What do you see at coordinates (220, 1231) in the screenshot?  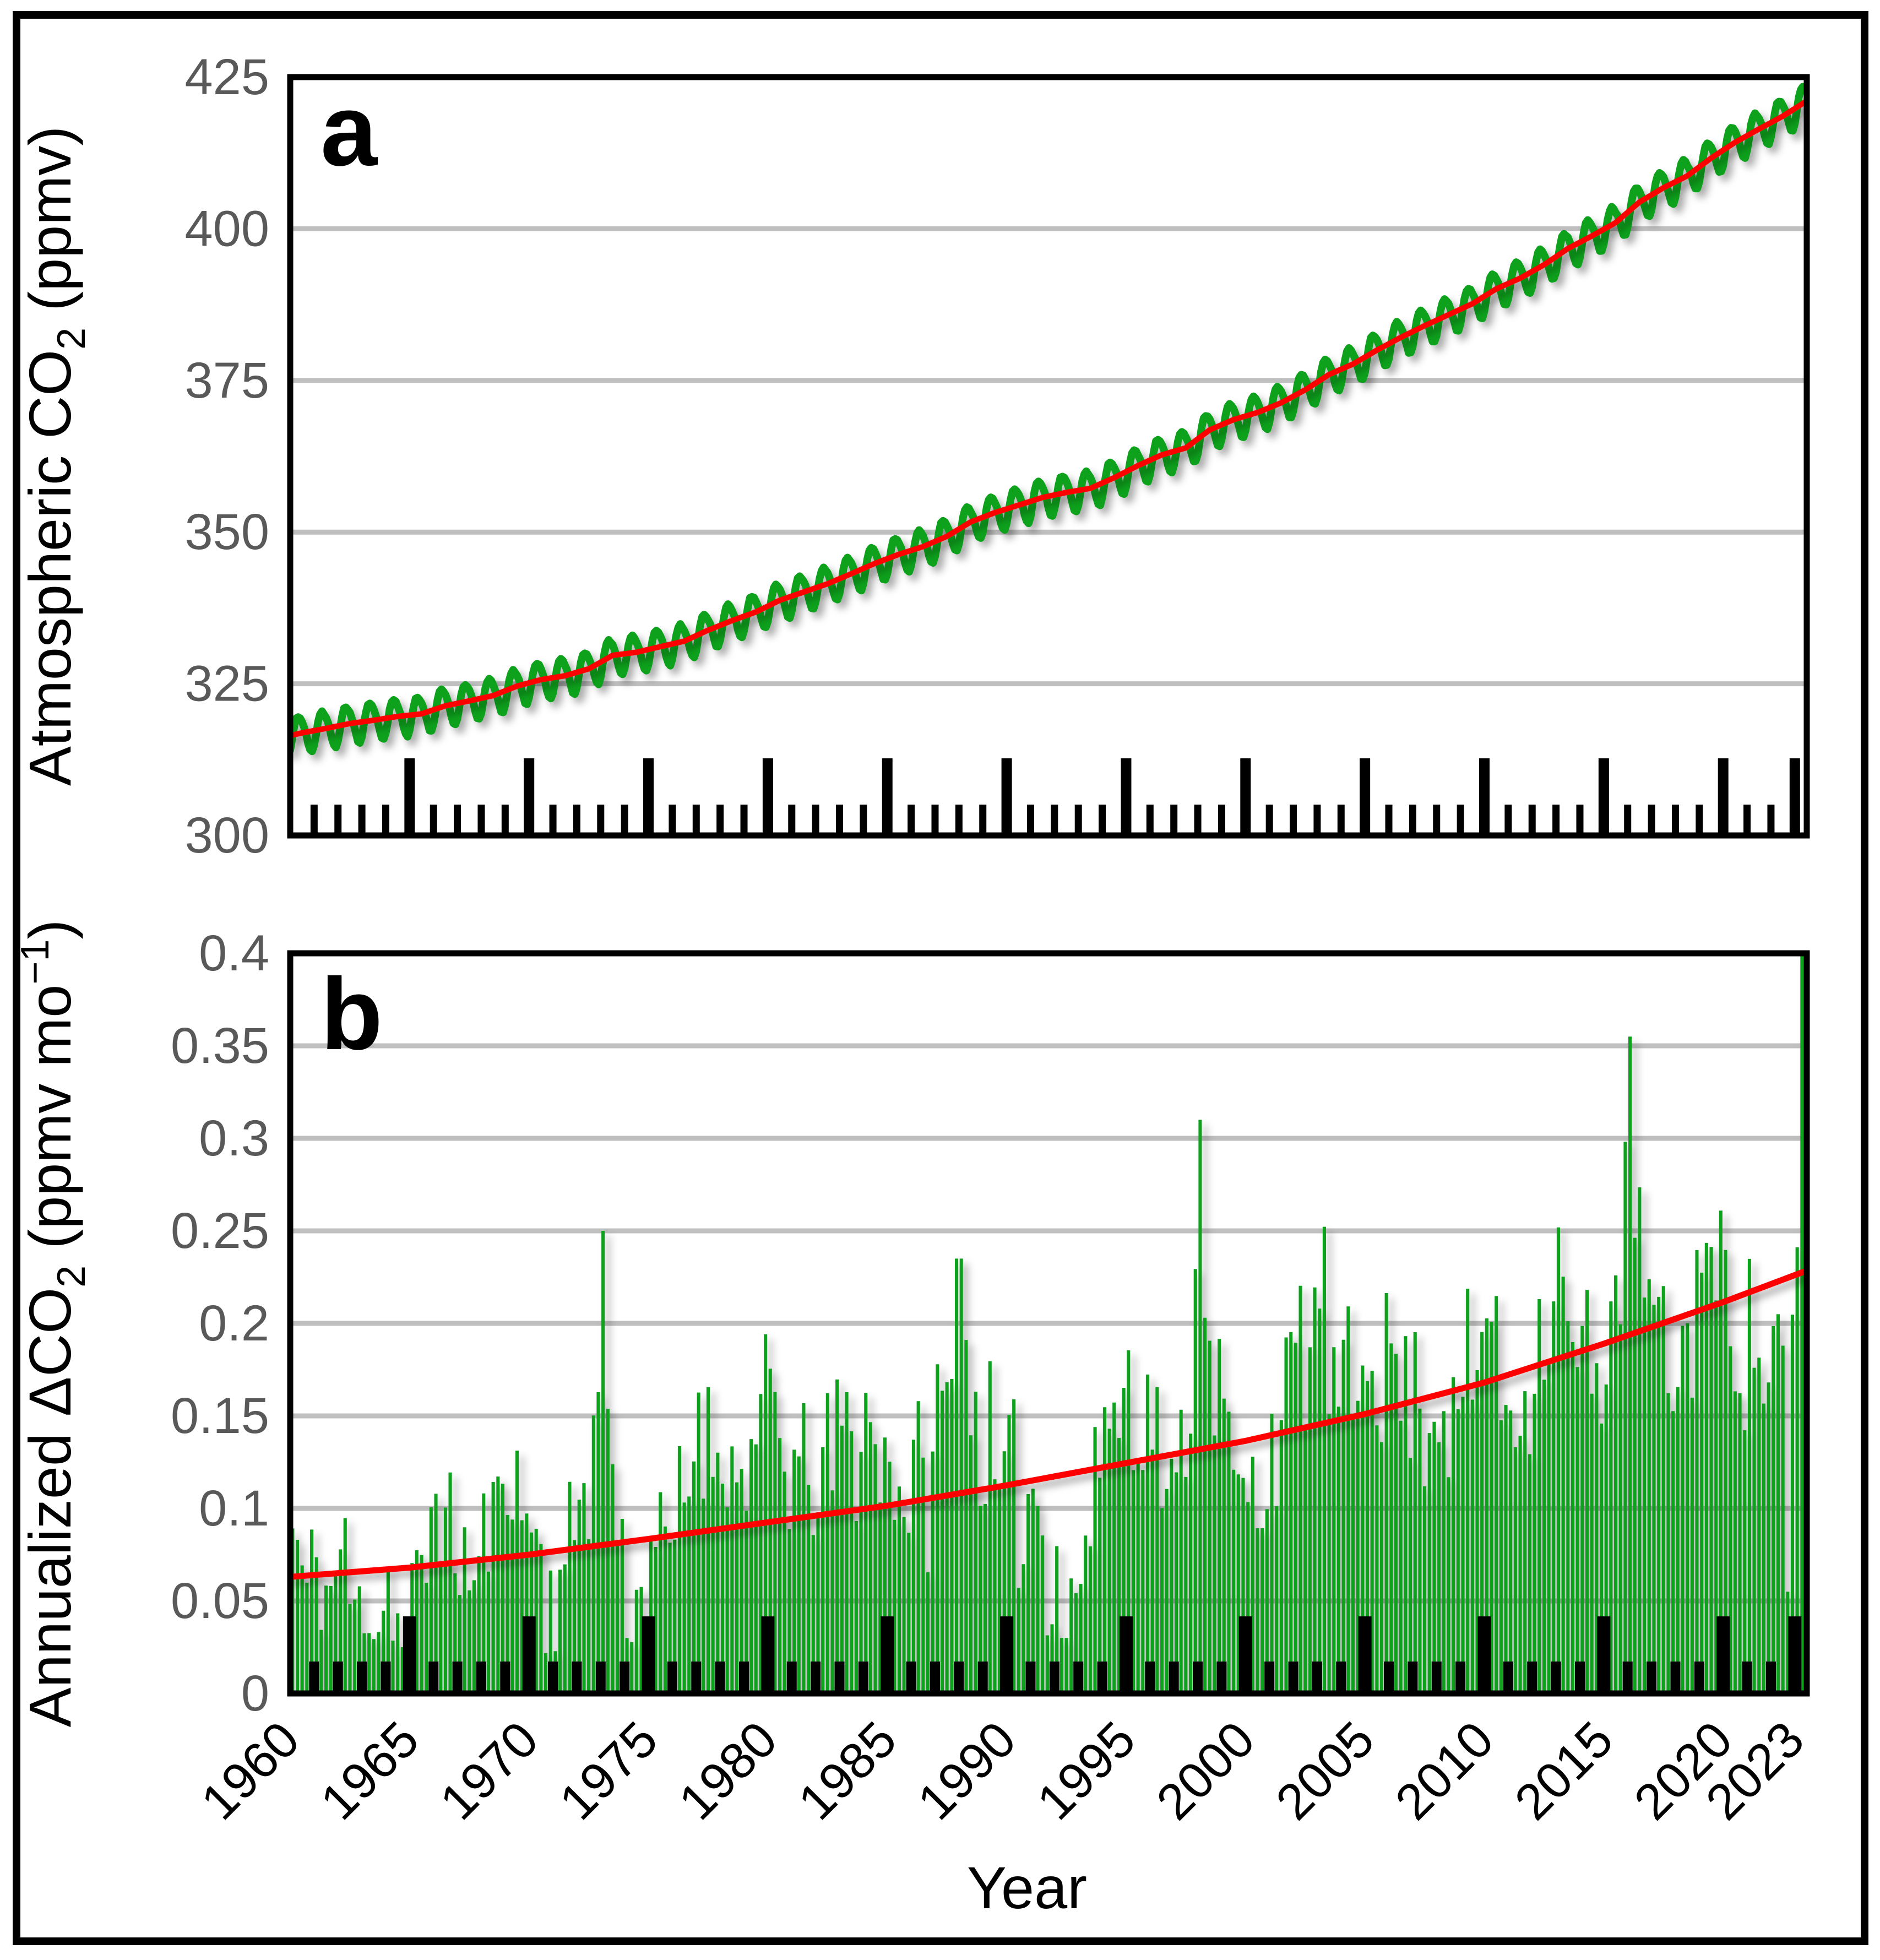 I see `y-tick-label: 0.25` at bounding box center [220, 1231].